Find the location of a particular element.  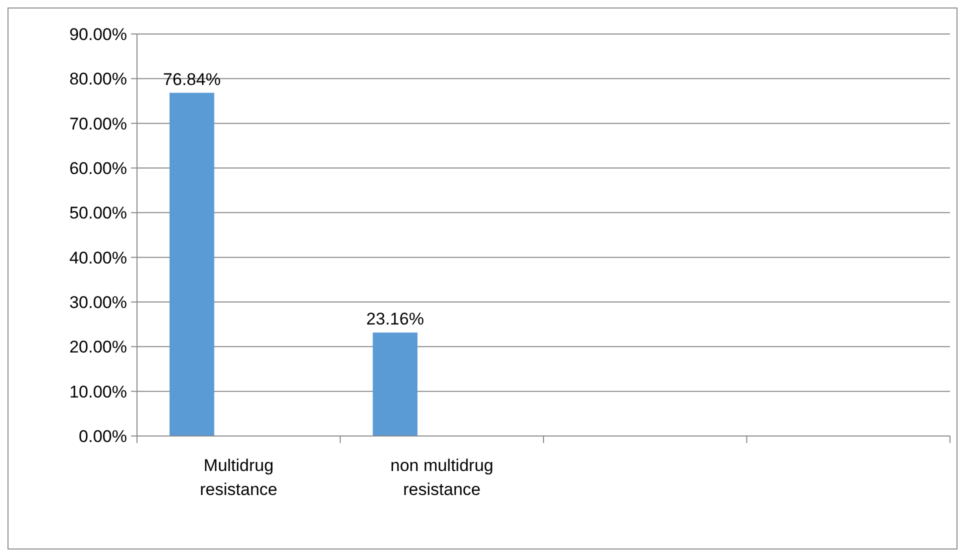

y-tick-label: 70.00% is located at coordinates (98, 124).